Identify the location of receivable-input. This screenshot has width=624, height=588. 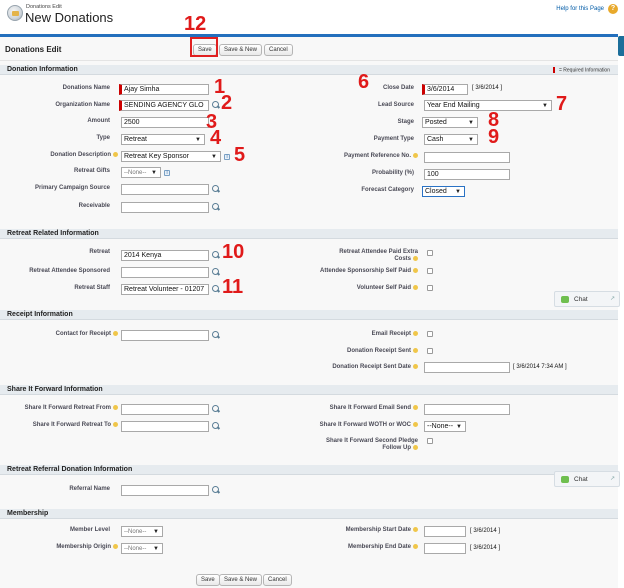
(165, 207).